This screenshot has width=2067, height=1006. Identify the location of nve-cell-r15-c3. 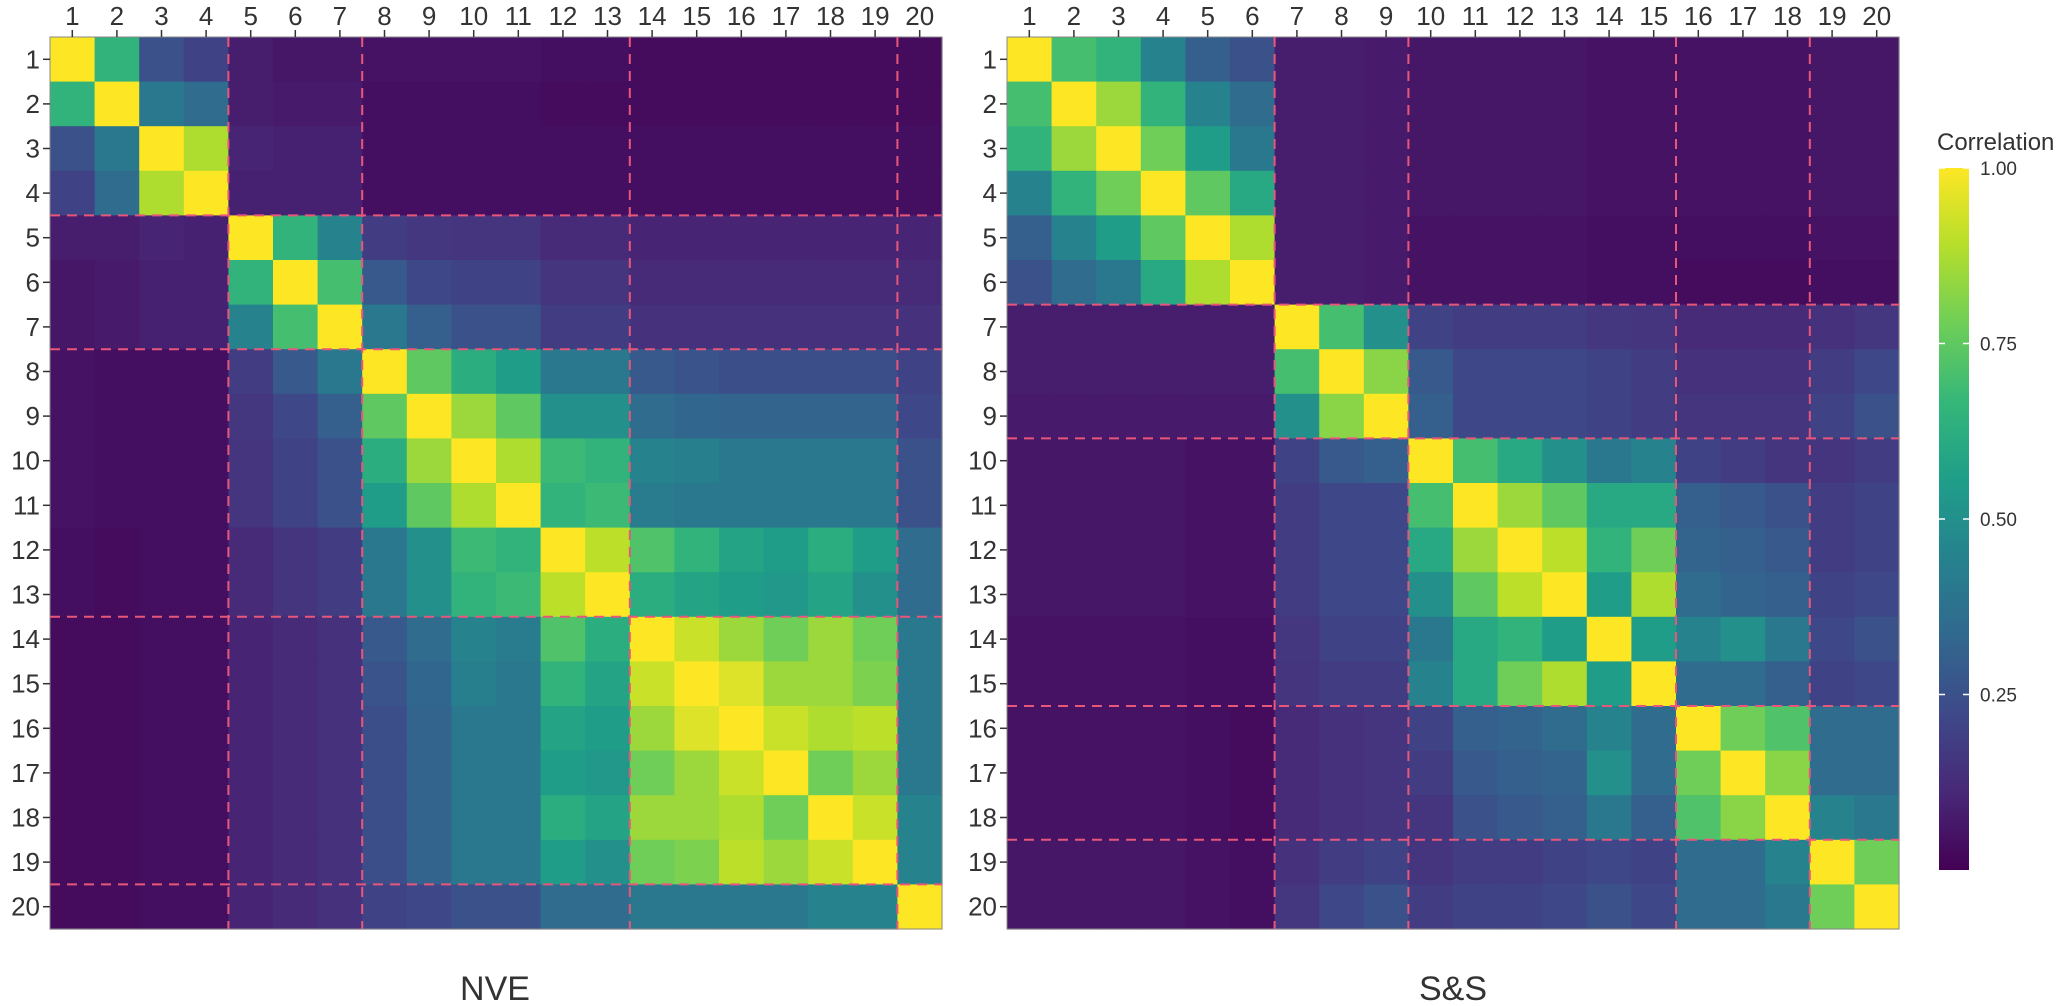
(162, 684).